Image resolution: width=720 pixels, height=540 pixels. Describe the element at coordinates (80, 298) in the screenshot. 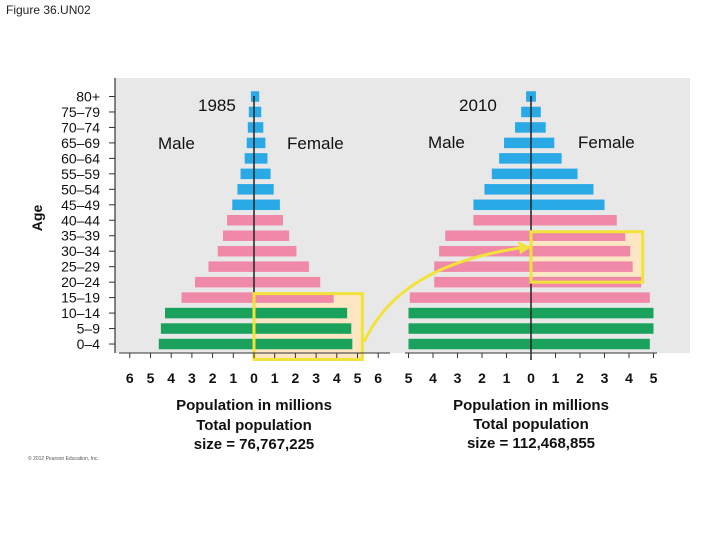

I see `age-tick-label: 15–19` at that location.